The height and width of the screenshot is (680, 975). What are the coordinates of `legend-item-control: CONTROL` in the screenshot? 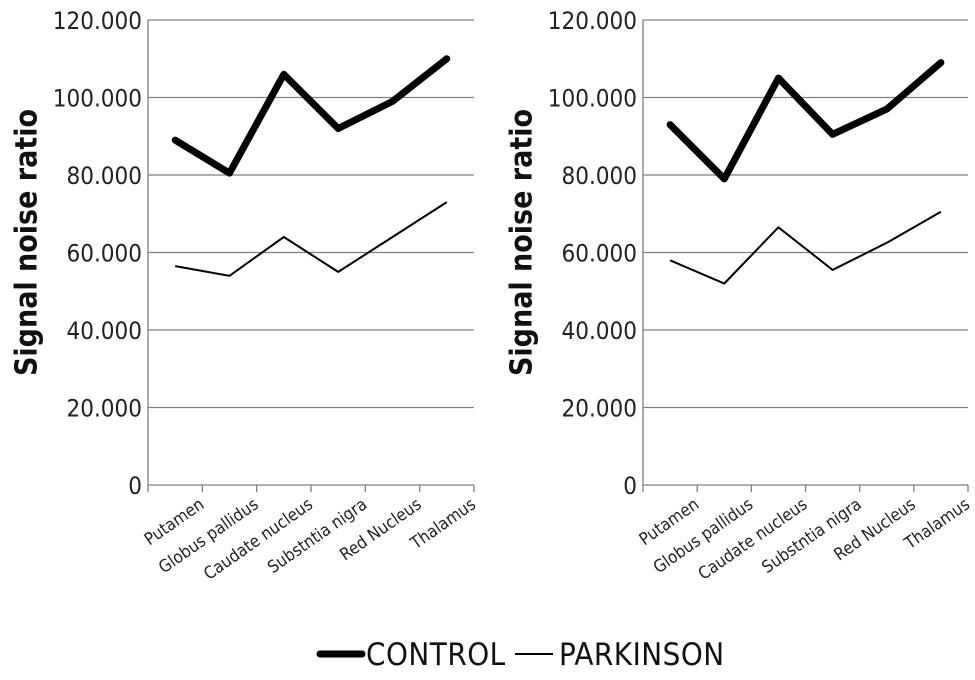 It's located at (411, 655).